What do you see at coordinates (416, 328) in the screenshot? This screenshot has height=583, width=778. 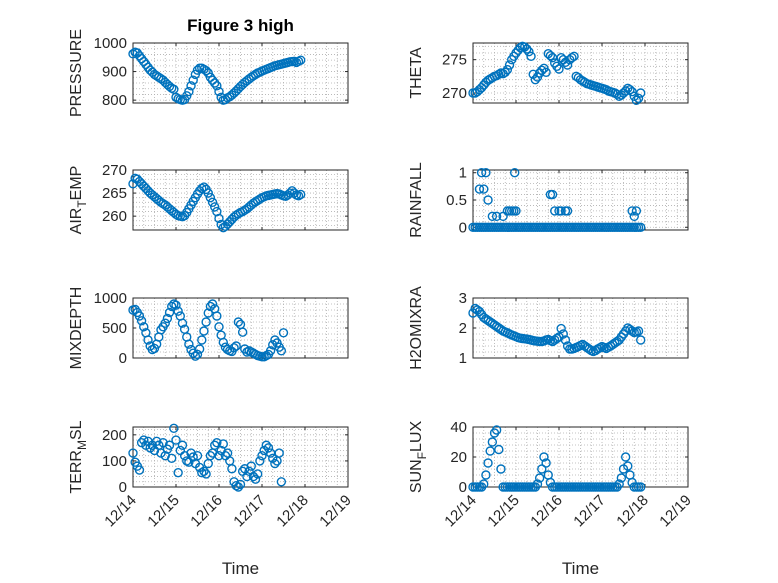 I see `y-axis-label: H2OMIXRA` at bounding box center [416, 328].